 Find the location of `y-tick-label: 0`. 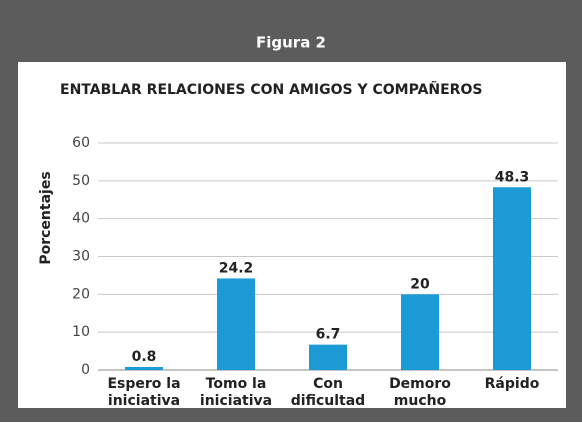

y-tick-label: 0 is located at coordinates (85, 370).